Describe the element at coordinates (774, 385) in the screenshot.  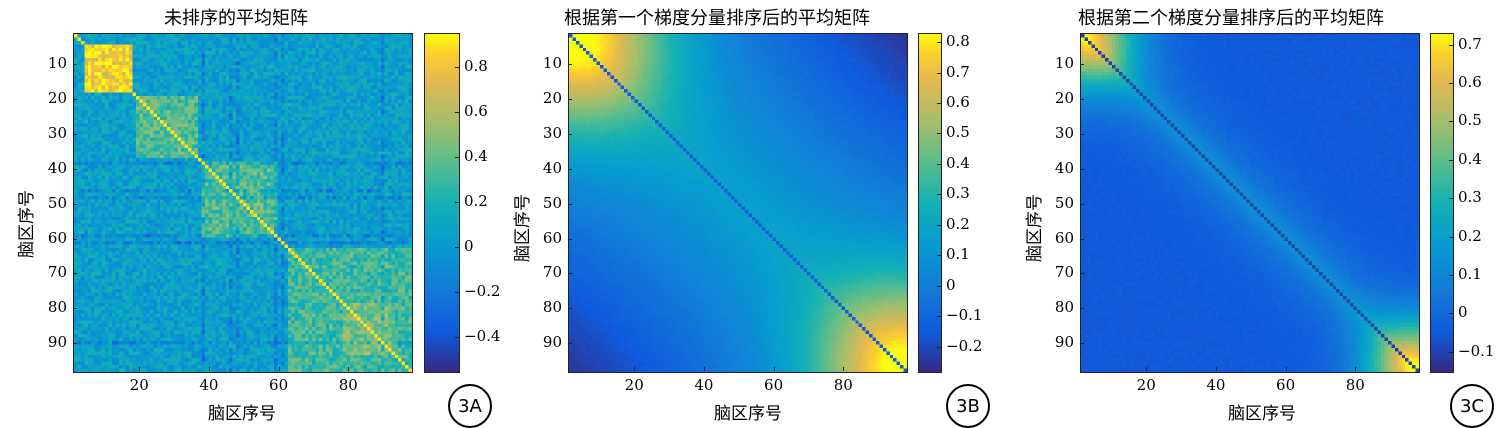
I see `x-tick-label: 60` at that location.